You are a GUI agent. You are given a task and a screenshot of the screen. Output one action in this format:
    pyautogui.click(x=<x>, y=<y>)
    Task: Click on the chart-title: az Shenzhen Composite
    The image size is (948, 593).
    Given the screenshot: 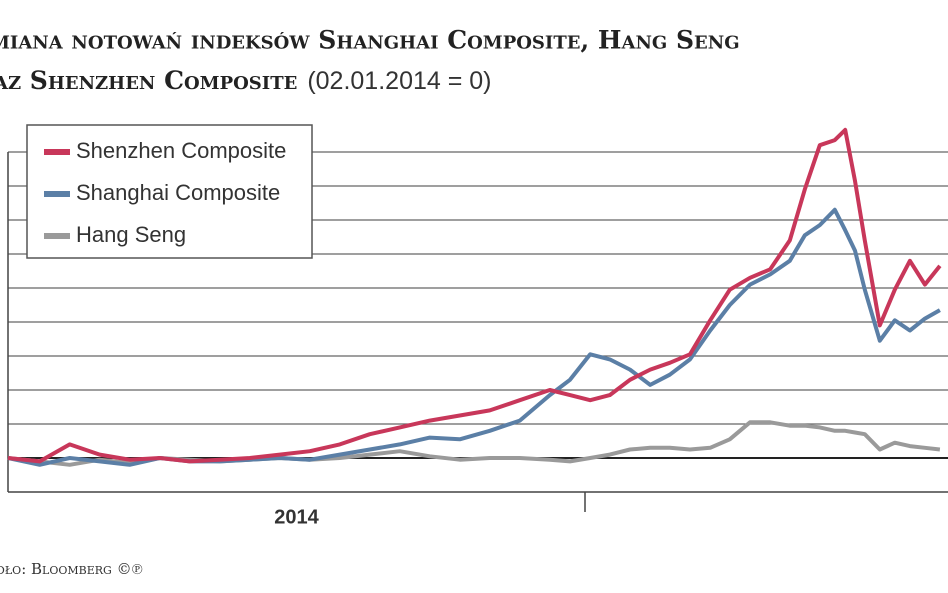 What is the action you would take?
    pyautogui.click(x=148, y=80)
    